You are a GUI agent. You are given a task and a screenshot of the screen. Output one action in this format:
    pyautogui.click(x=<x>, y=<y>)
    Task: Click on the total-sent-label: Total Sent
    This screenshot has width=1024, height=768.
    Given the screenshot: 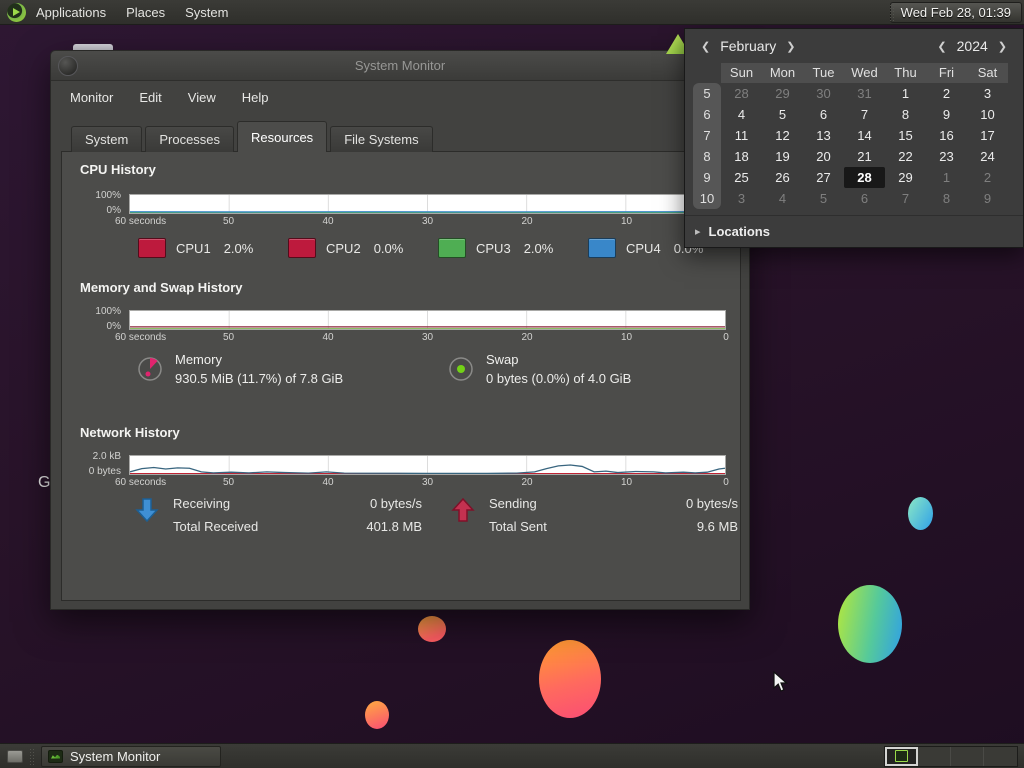 What is the action you would take?
    pyautogui.click(x=518, y=526)
    